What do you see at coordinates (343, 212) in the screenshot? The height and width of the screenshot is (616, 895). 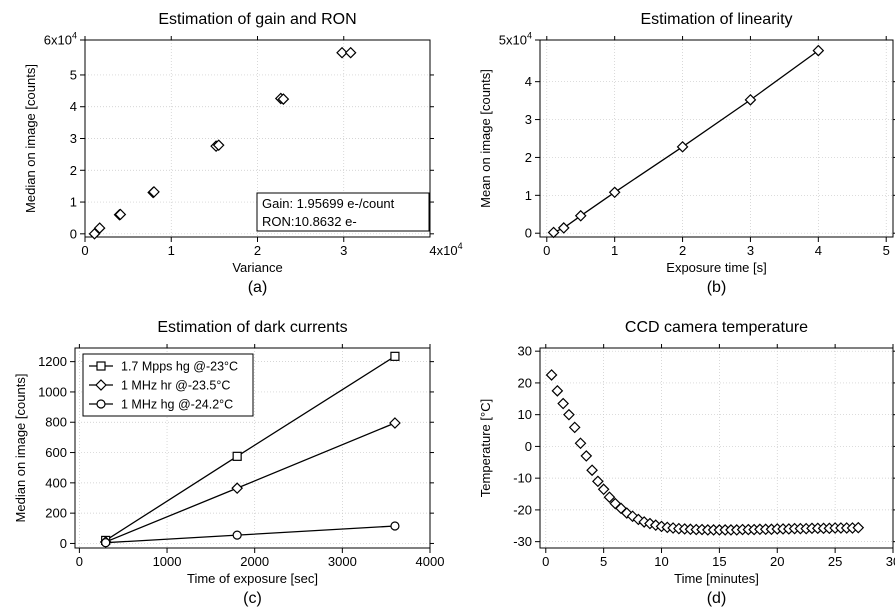 I see `annotation-box` at bounding box center [343, 212].